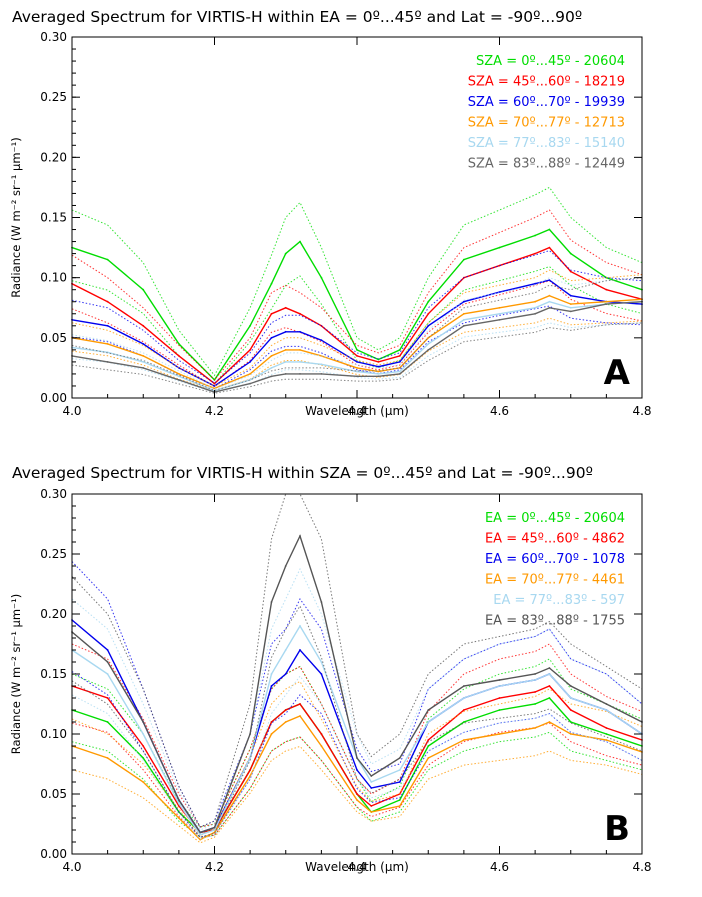 The width and height of the screenshot is (702, 897). What do you see at coordinates (53, 674) in the screenshot?
I see `y-tick-label: 0.15` at bounding box center [53, 674].